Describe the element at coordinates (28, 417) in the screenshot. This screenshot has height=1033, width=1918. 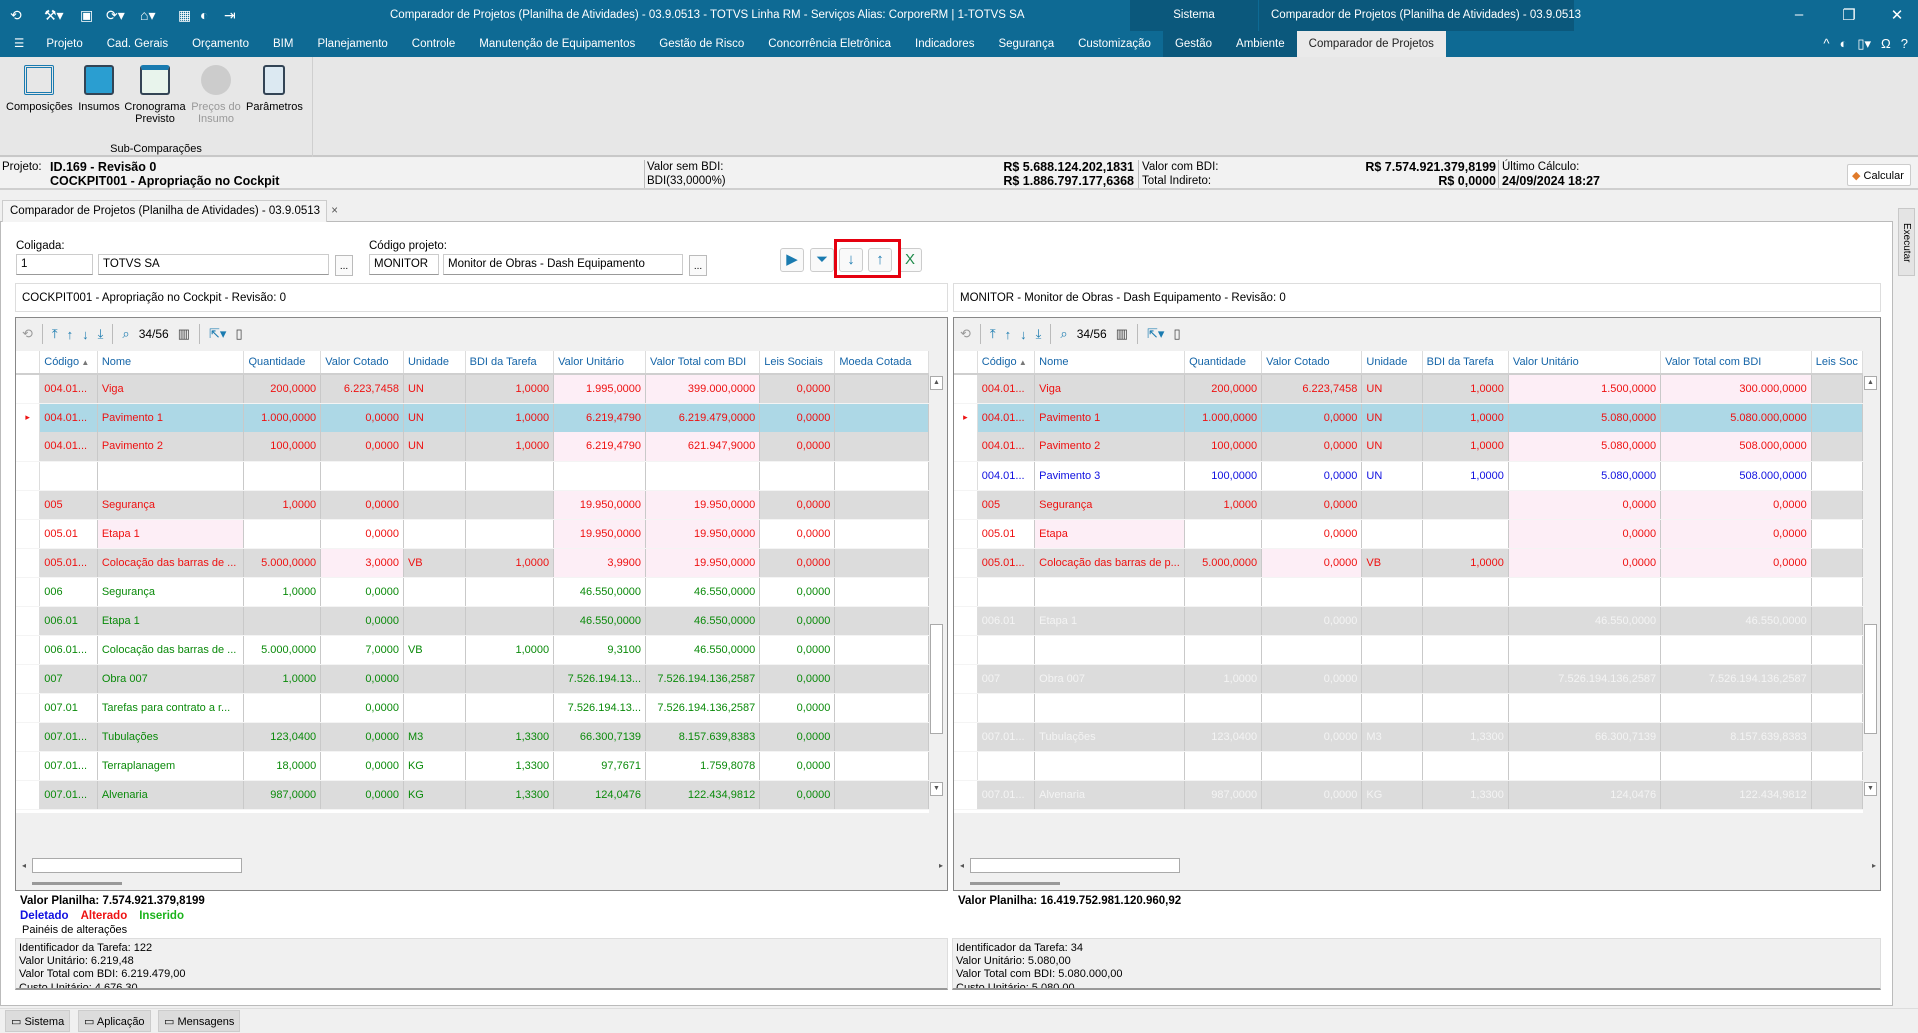
I see `row-indicator: ▸` at that location.